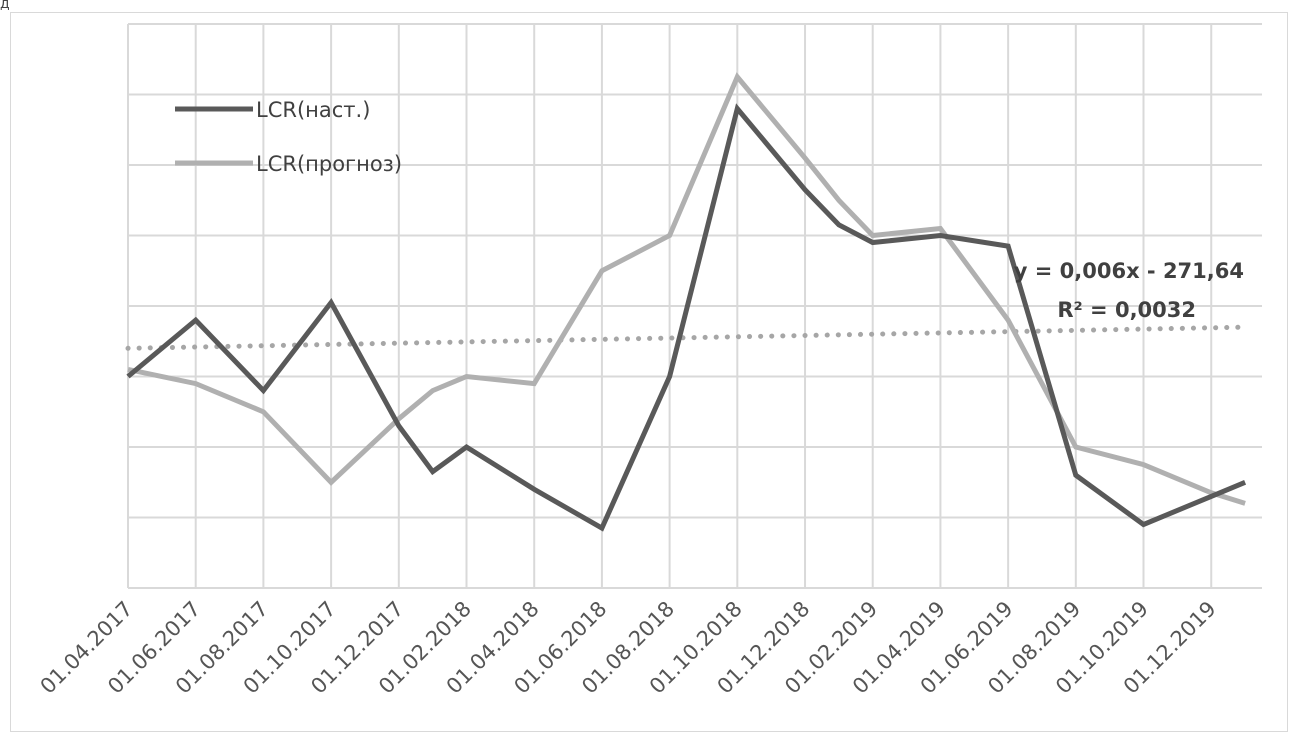 This screenshot has width=1290, height=738. Describe the element at coordinates (313, 110) in the screenshot. I see `legend-label-actual: LCR(наст.)` at that location.